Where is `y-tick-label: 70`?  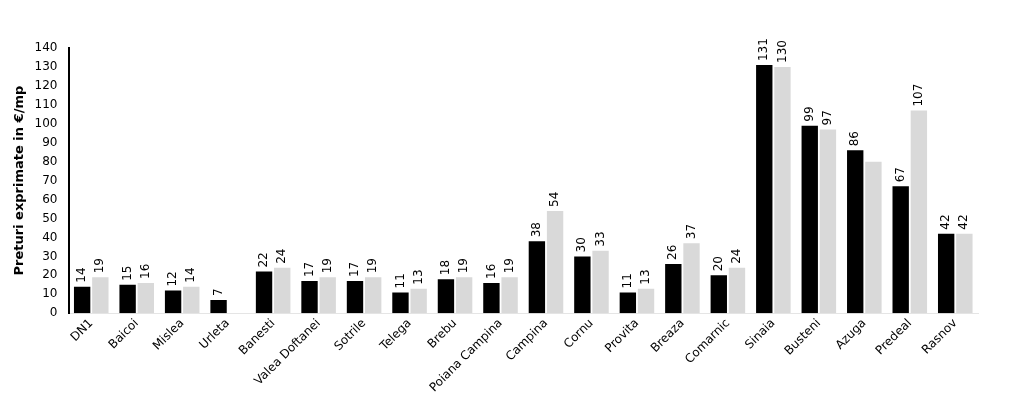 y-tick-label: 70 is located at coordinates (50, 179).